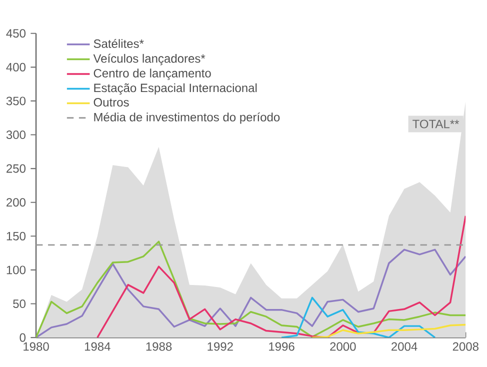 The width and height of the screenshot is (487, 367). I want to click on x-tick-label: 2004, so click(405, 346).